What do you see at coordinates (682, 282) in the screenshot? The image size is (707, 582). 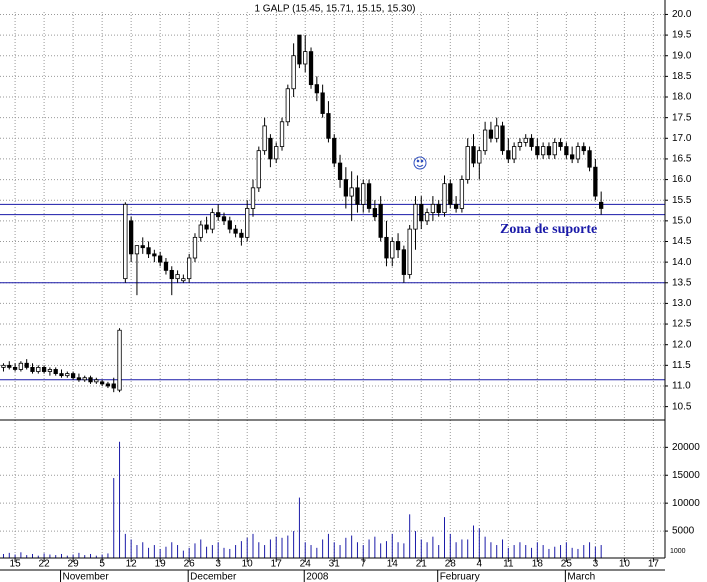 I see `y-tick-label: 13.5` at bounding box center [682, 282].